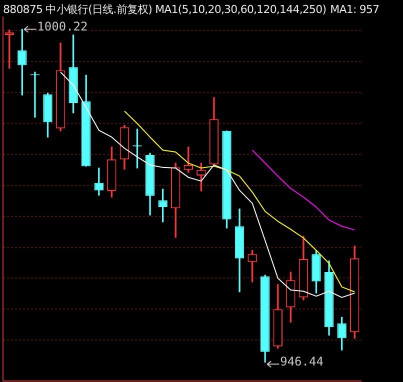 This screenshot has width=403, height=382. What do you see at coordinates (164, 9) in the screenshot?
I see `chart-title: 880875 中小银行(日线.前复权) MA1(5,10,20,30,60,120,144,250)` at bounding box center [164, 9].